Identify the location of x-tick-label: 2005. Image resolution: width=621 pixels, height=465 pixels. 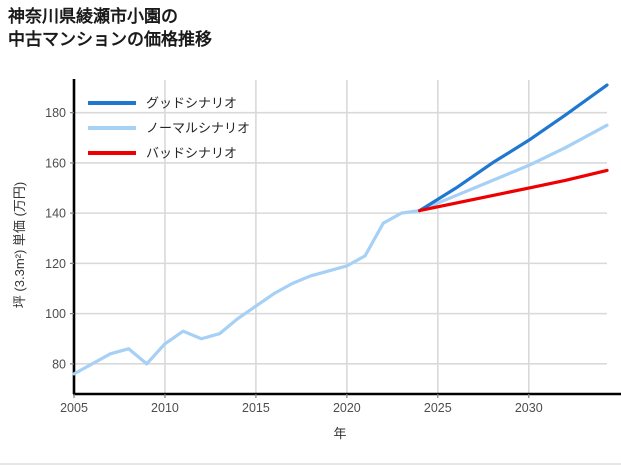
(74, 408).